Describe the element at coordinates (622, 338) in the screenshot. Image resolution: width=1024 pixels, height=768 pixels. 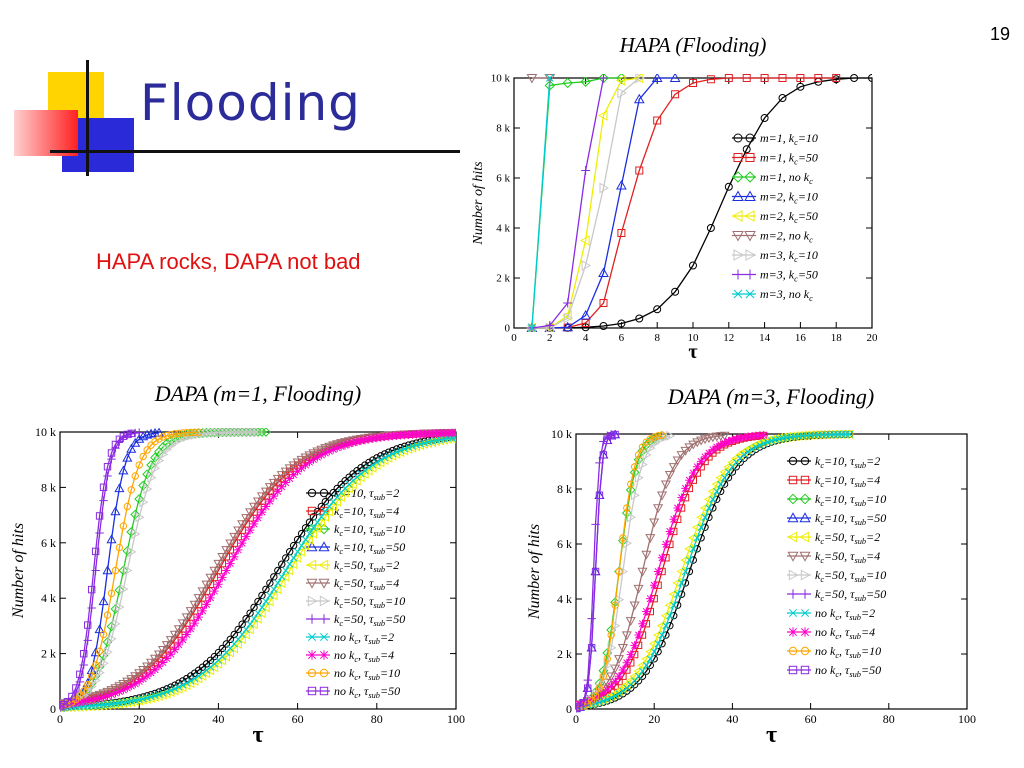
I see `hapa-xtick-label: 6` at that location.